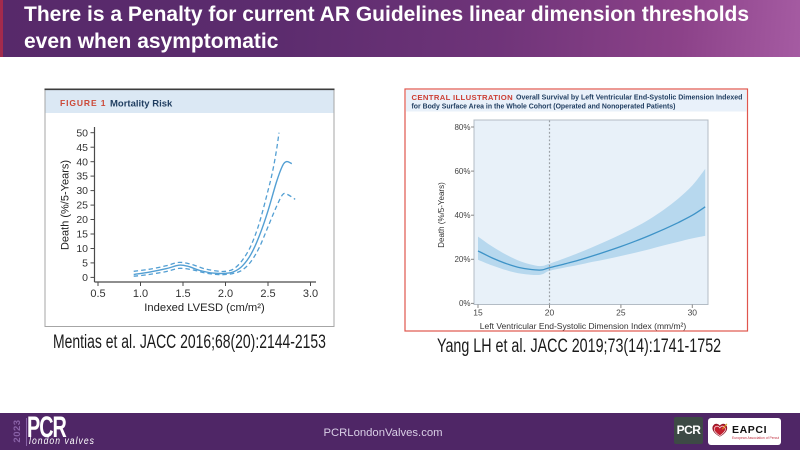 The height and width of the screenshot is (450, 800). I want to click on svg-text: 1.0, so click(140, 294).